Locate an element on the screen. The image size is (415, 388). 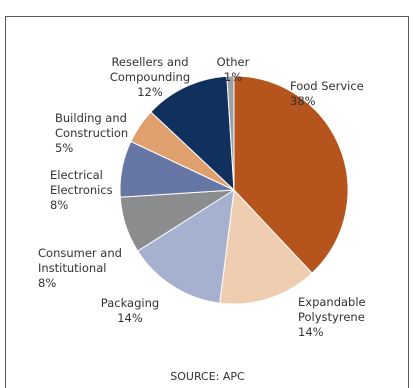
slice-label: Food Service 38% is located at coordinates (340, 94).